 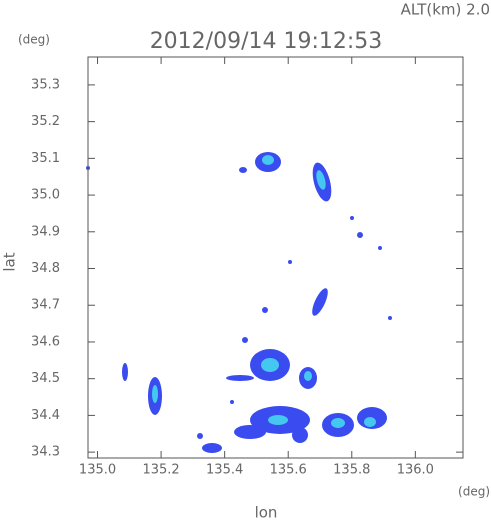 I want to click on chart-title: 2012/09/14 19:12:53, so click(x=266, y=41).